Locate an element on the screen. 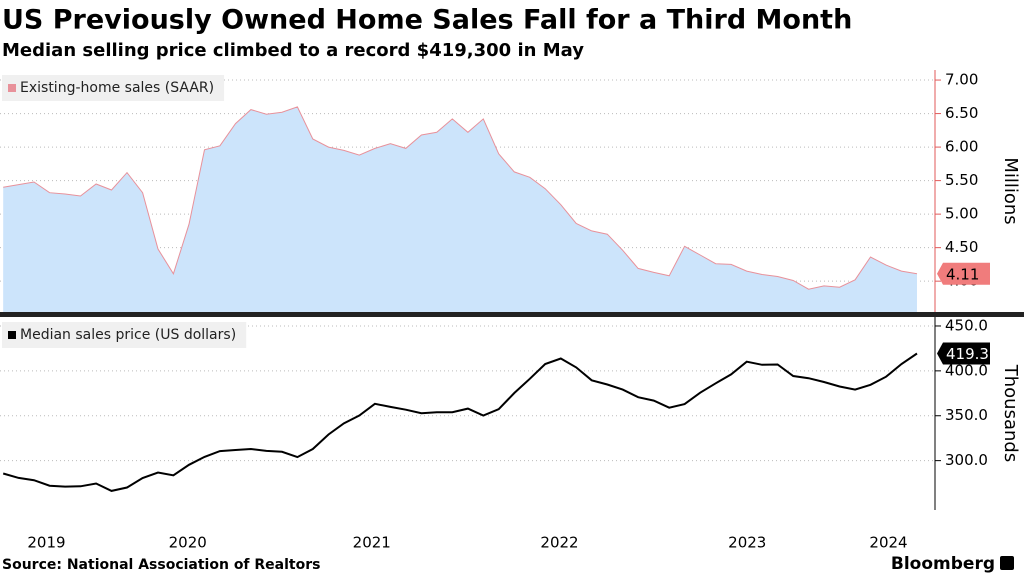  x-tick-label: 2021 is located at coordinates (372, 543).